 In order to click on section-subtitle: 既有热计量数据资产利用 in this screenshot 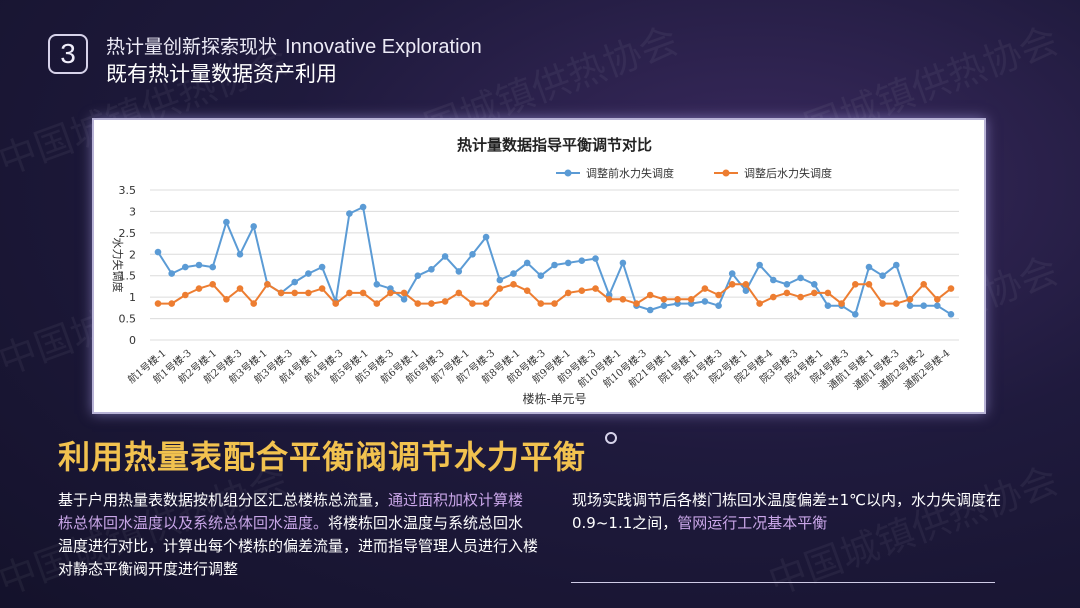, I will do `click(221, 74)`.